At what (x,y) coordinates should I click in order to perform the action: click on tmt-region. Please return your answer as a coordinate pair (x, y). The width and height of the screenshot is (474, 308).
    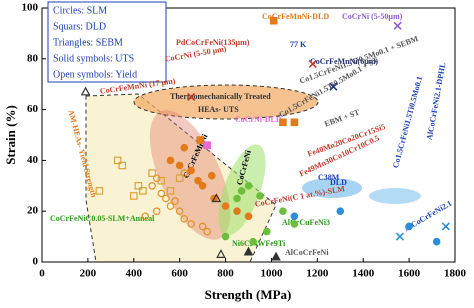
    Looking at the image, I should click on (226, 102).